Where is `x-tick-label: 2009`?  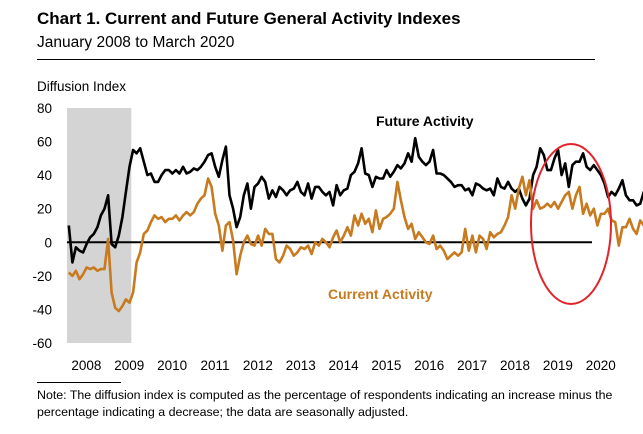 x-tick-label: 2009 is located at coordinates (129, 365).